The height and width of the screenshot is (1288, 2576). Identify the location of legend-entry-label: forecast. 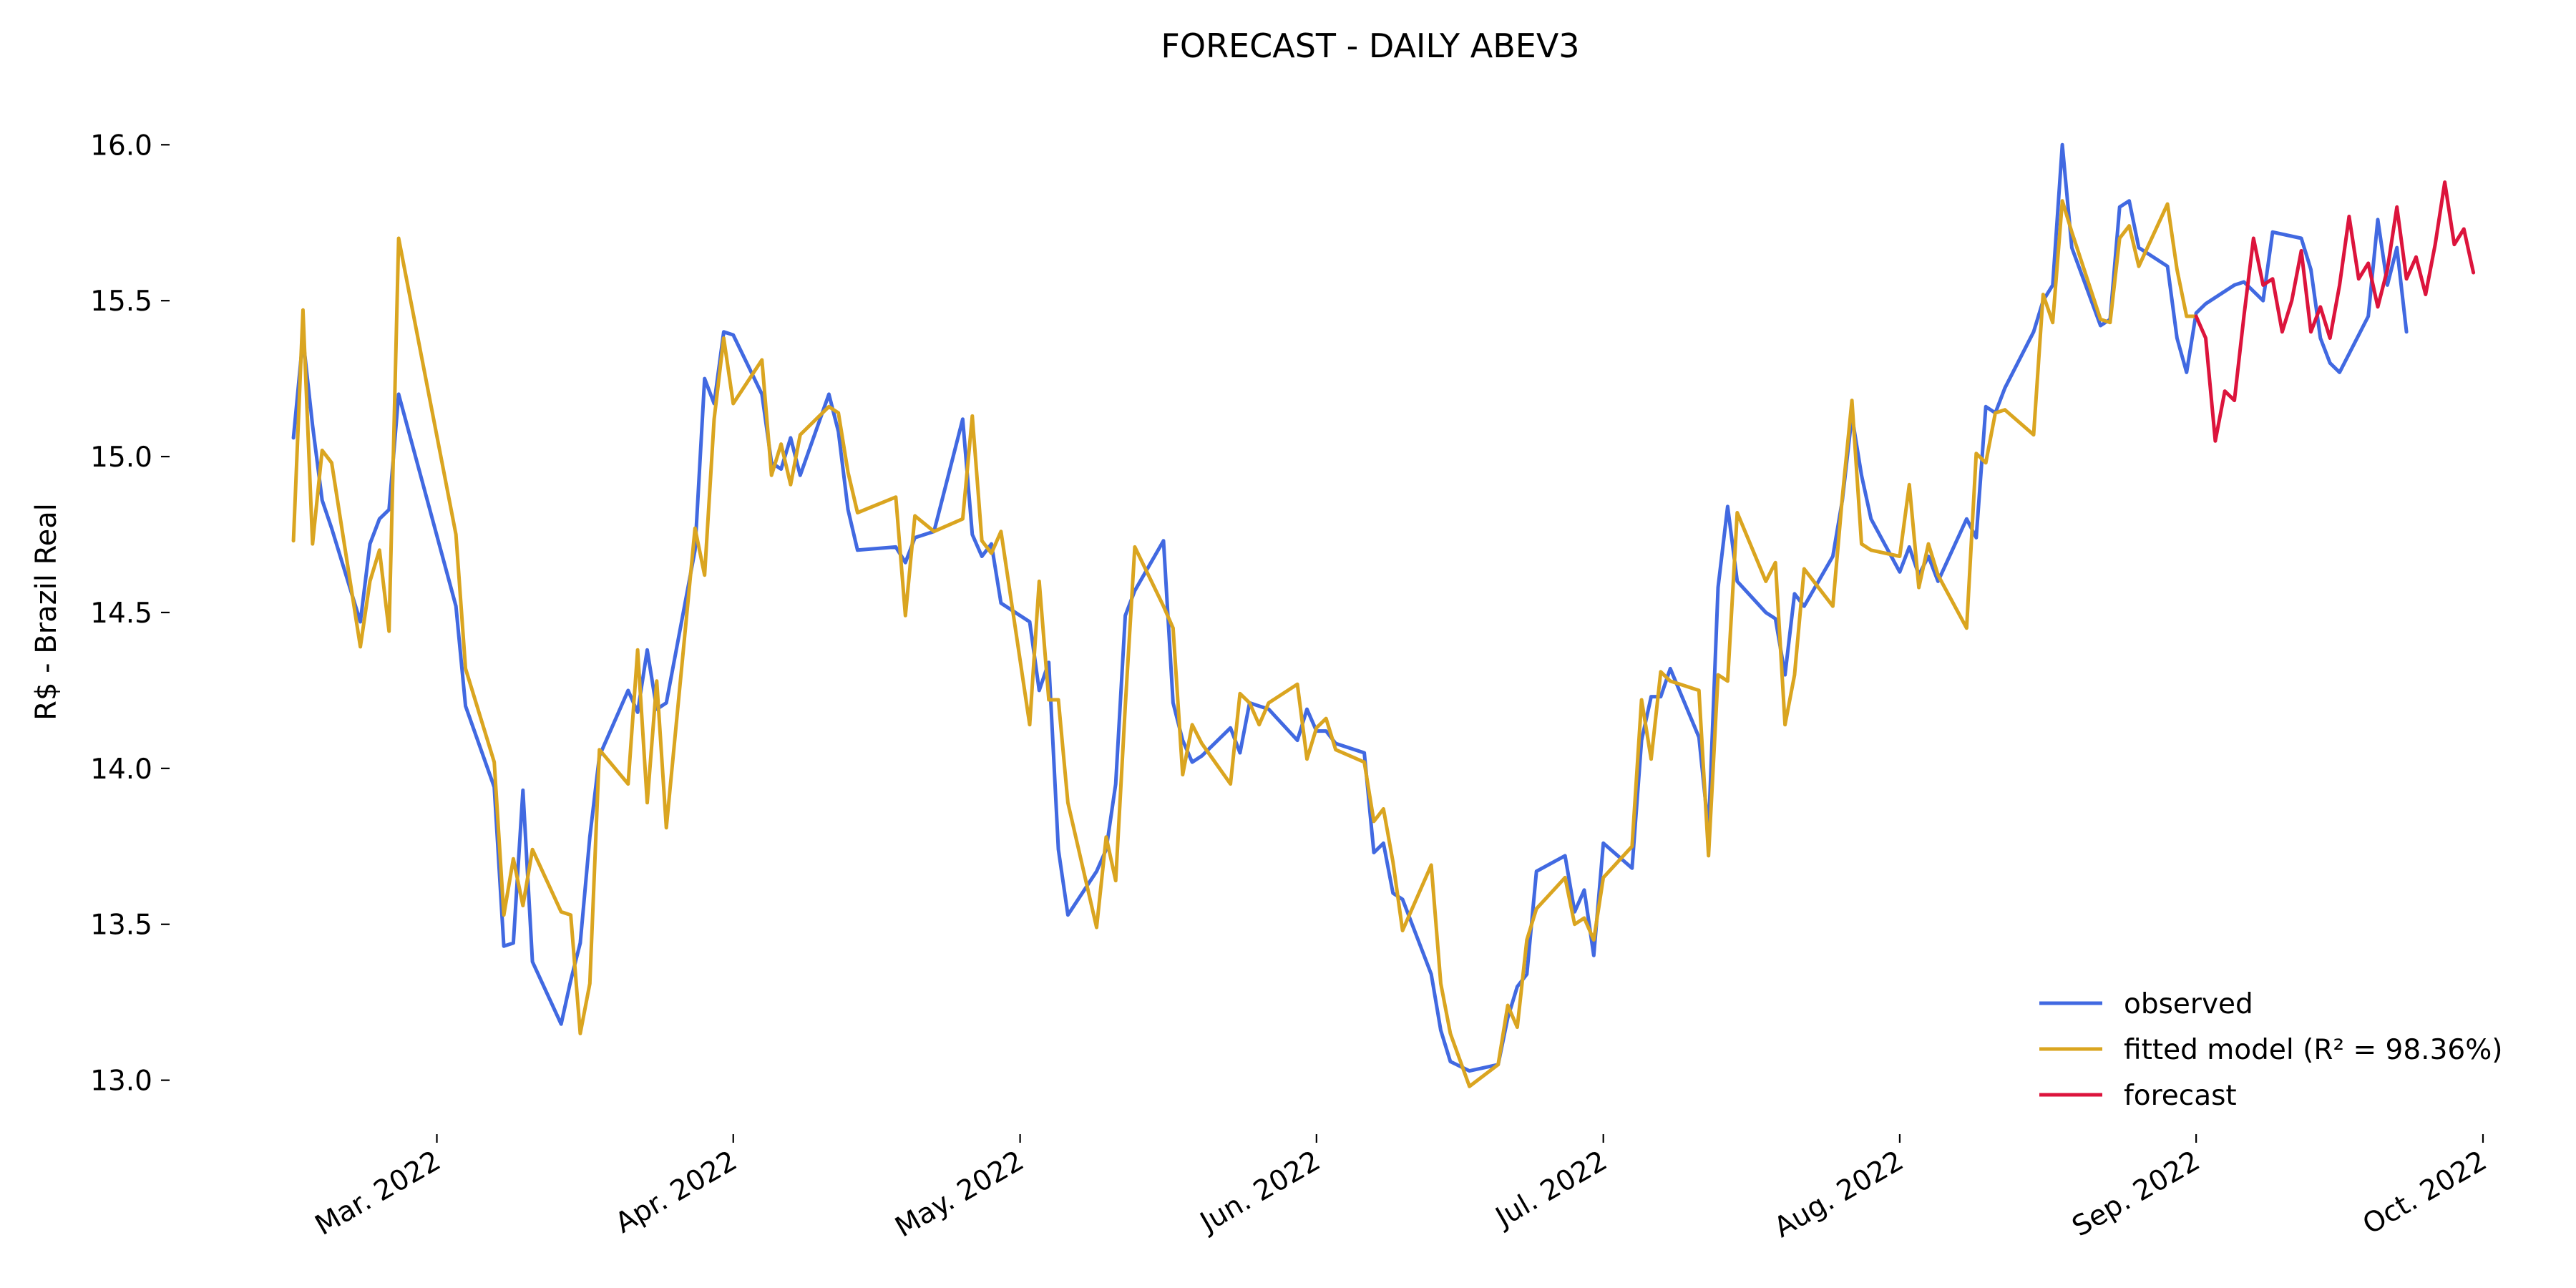
(2180, 1096).